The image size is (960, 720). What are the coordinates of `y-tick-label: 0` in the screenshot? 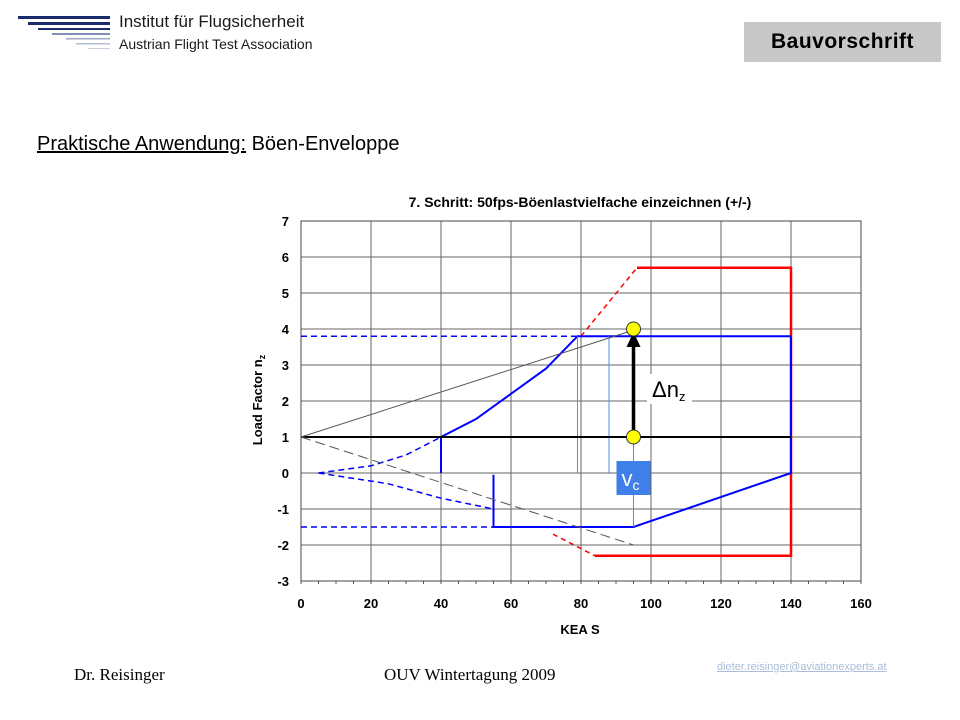 It's located at (285, 473).